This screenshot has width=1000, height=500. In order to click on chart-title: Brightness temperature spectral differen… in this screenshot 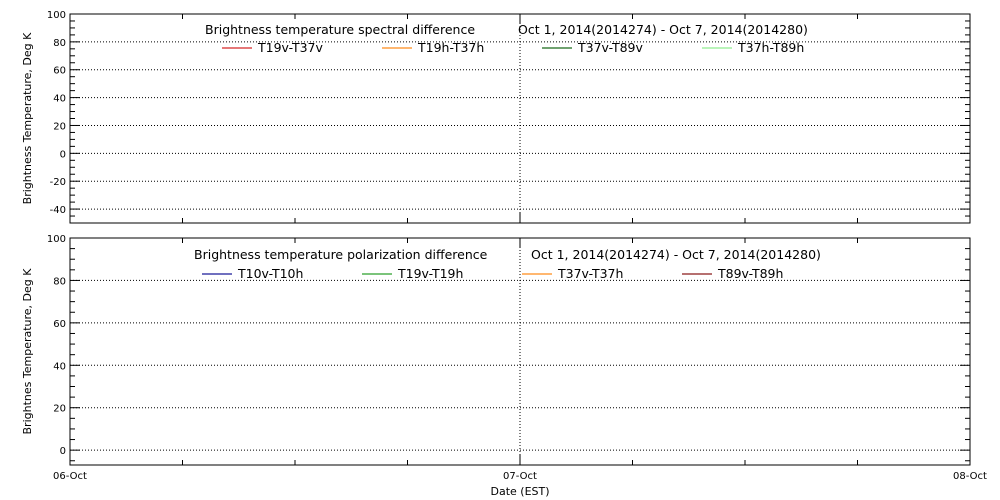, I will do `click(340, 29)`.